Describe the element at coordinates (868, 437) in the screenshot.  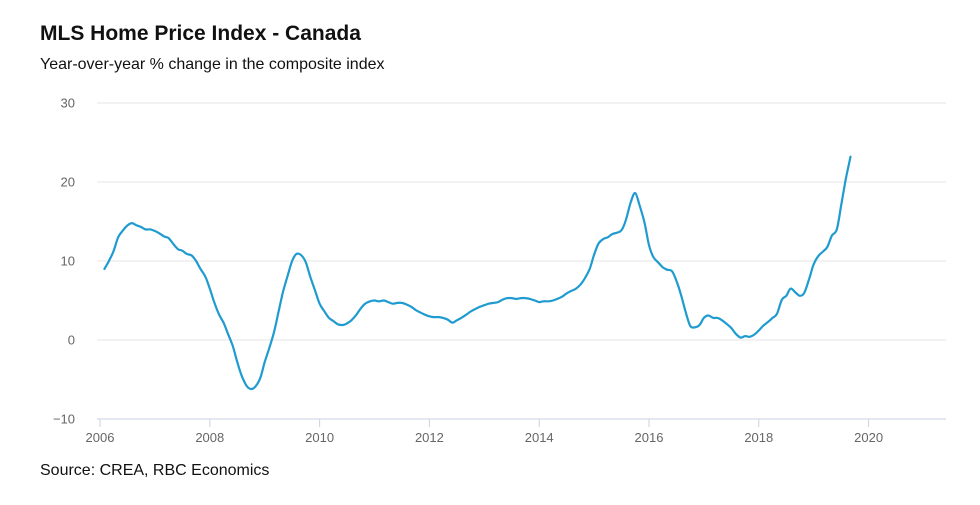
I see `x-tick-label: 2020` at that location.